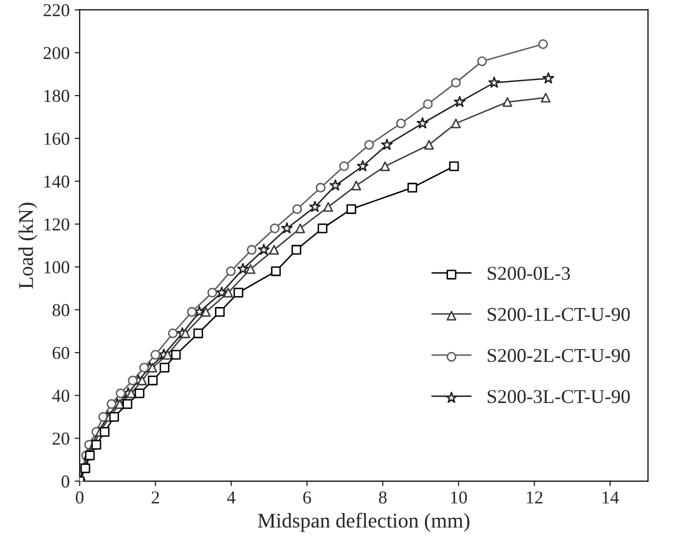 This screenshot has width=675, height=548. I want to click on y-tick-label: 80, so click(61, 310).